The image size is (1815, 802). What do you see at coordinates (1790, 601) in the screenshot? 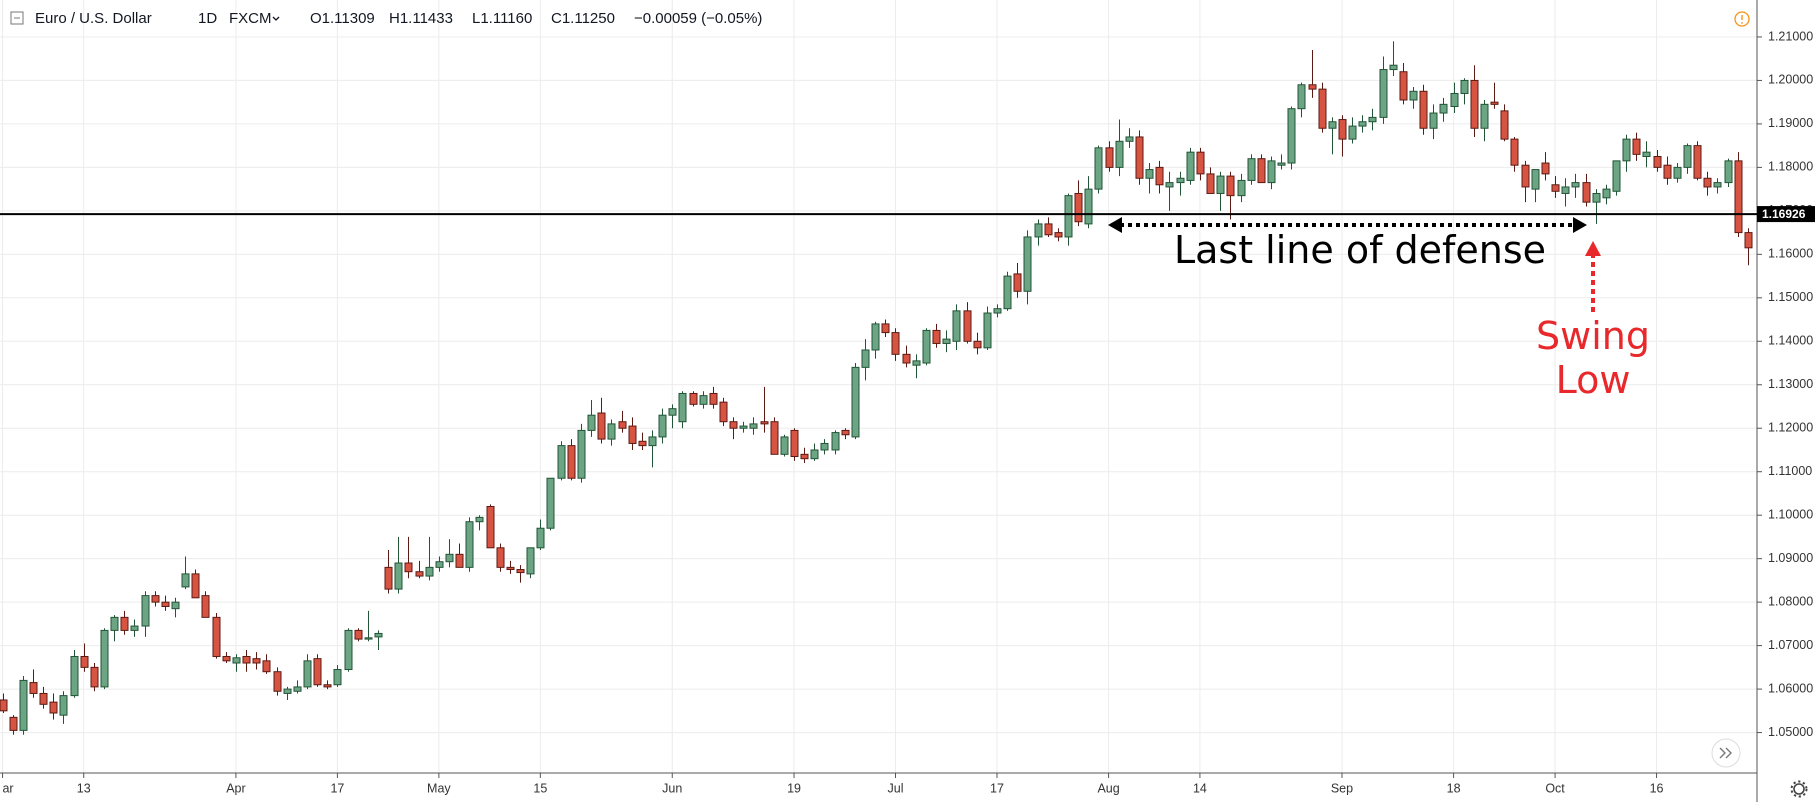
I see `y-tick-label: 1.08000` at bounding box center [1790, 601].